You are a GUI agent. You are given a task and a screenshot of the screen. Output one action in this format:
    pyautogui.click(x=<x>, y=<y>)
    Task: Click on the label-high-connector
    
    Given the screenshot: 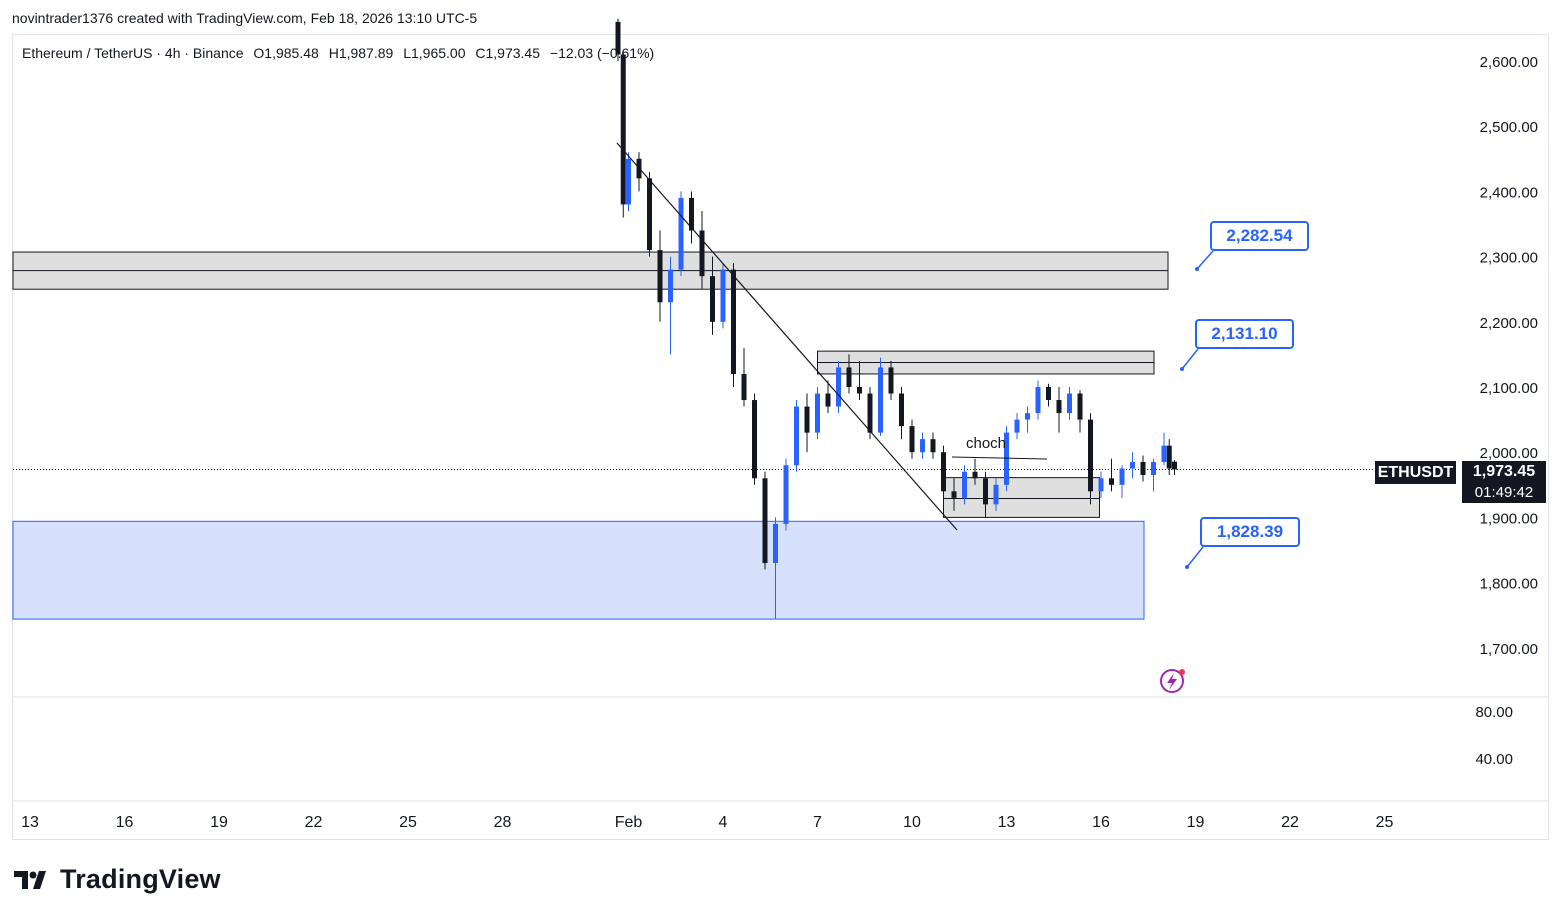 What is the action you would take?
    pyautogui.click(x=1205, y=260)
    